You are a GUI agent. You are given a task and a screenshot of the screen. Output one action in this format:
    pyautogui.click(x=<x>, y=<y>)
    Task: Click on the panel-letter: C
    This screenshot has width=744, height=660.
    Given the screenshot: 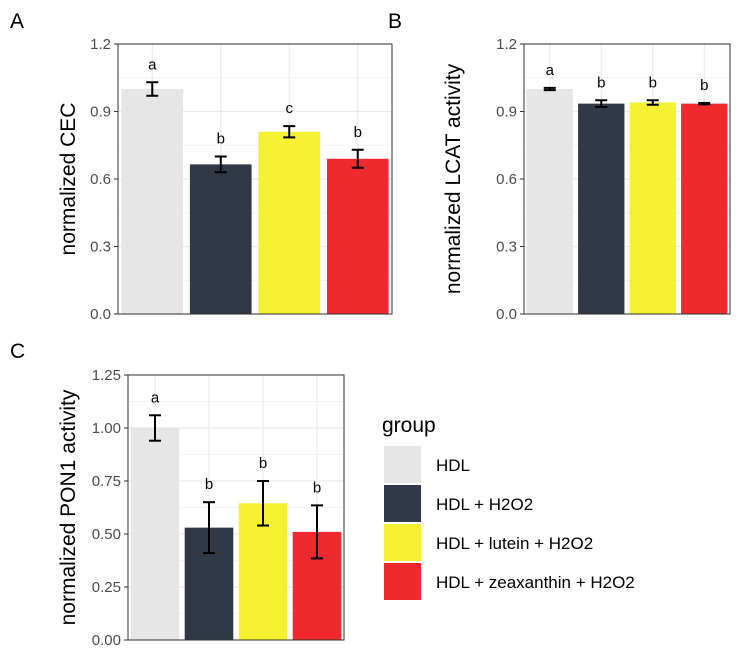 What is the action you would take?
    pyautogui.click(x=17, y=351)
    